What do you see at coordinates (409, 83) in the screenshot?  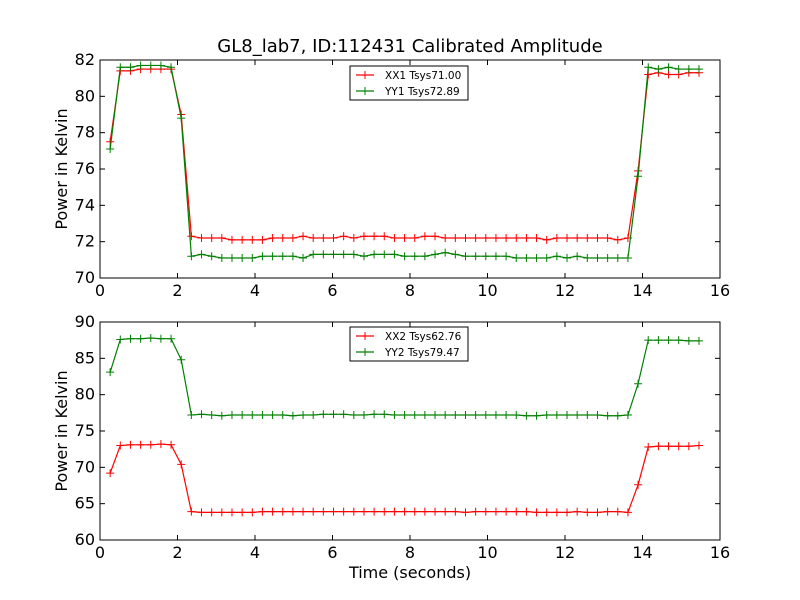 I see `legend: XX1 Tsys71.00 YY1 Tsys72.89` at bounding box center [409, 83].